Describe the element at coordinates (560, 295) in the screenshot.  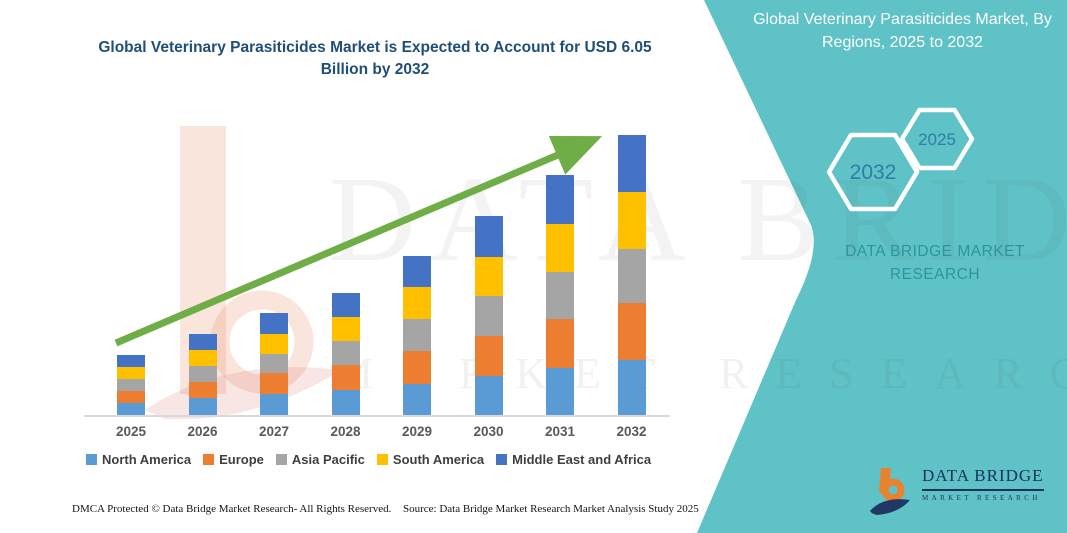
I see `bar-segment-asia-pacific-2031` at that location.